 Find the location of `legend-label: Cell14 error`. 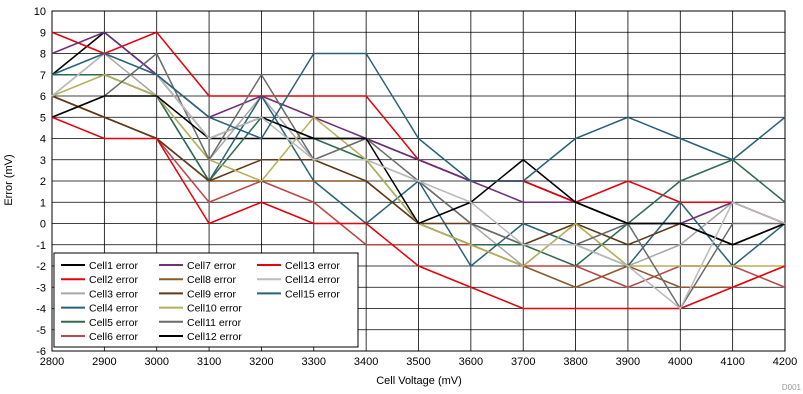

legend-label: Cell14 error is located at coordinates (312, 280).